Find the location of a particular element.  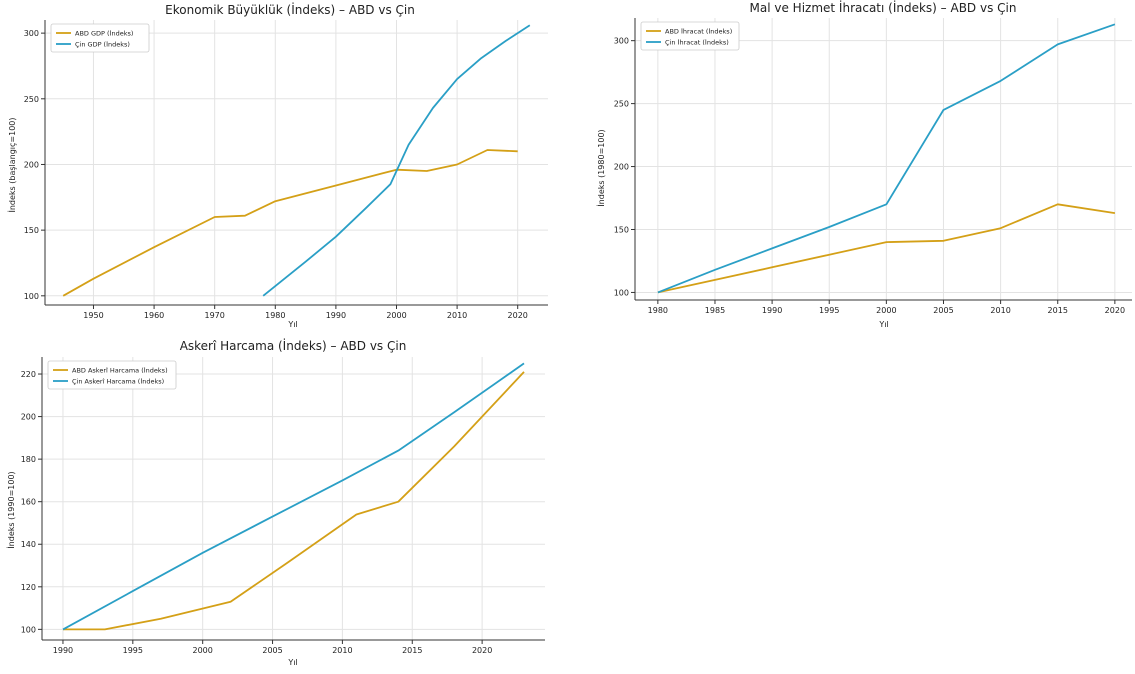

x-tick-label: 1970 is located at coordinates (215, 315).